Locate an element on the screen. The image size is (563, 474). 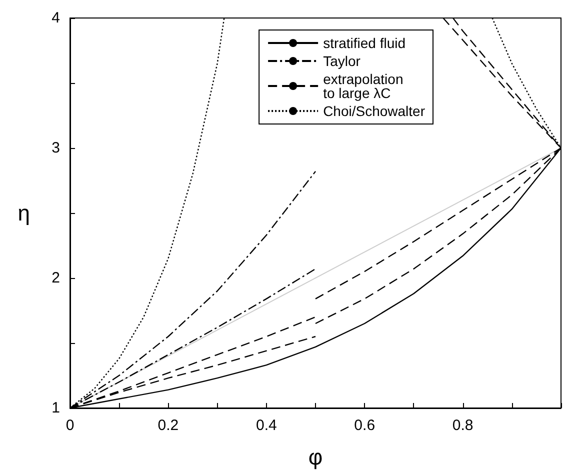
x-tick-label: 0.8 is located at coordinates (463, 425).